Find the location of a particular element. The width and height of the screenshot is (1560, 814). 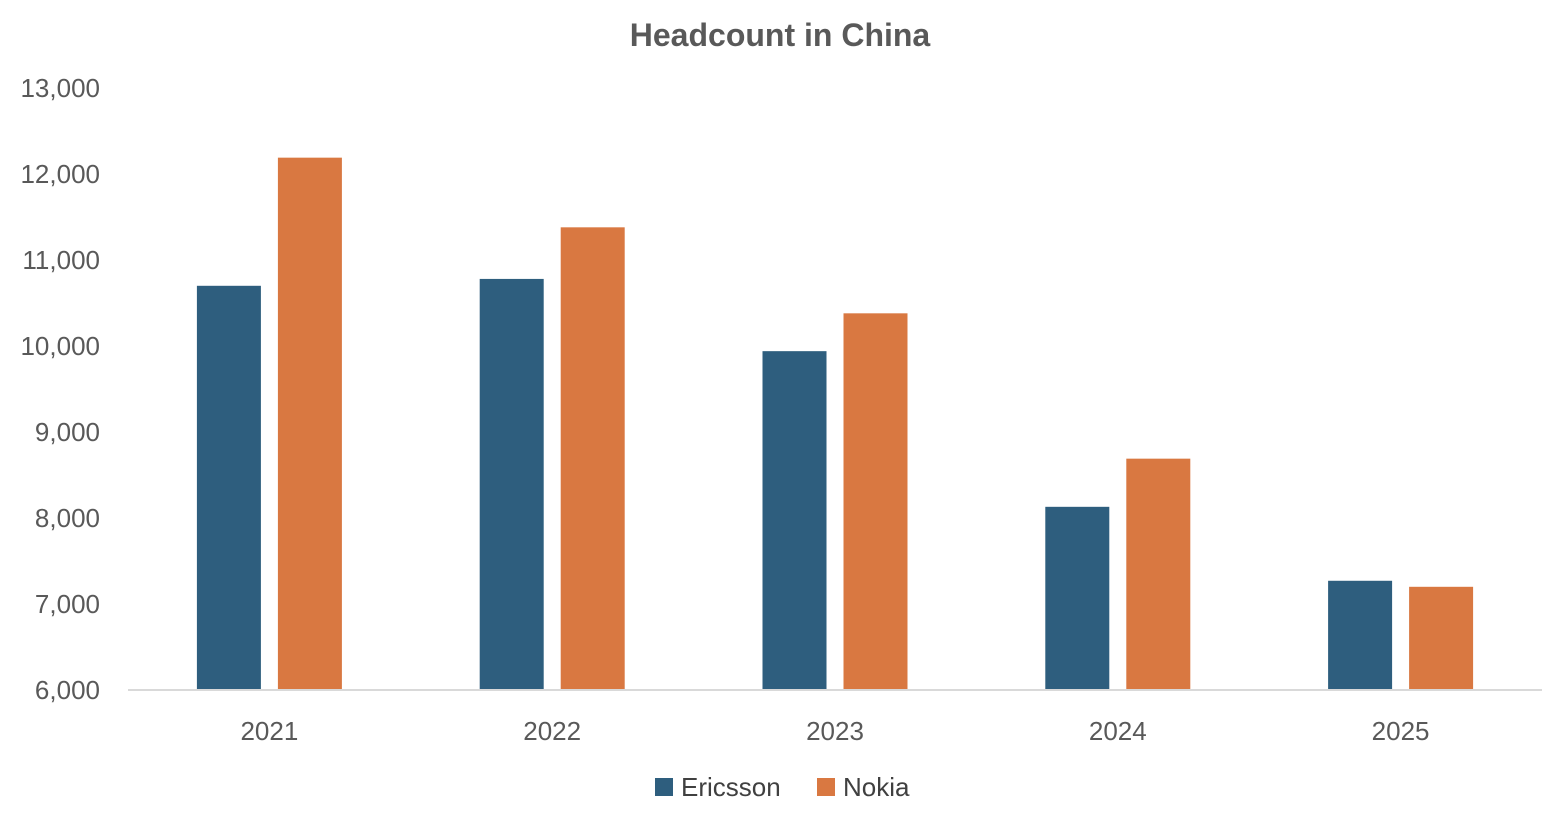

bar-nokia-2023 is located at coordinates (875, 501).